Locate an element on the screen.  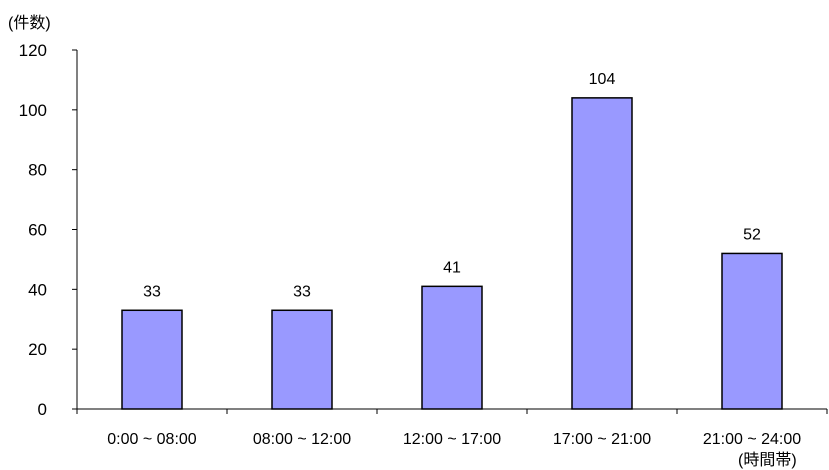
data-label: 104 is located at coordinates (602, 79).